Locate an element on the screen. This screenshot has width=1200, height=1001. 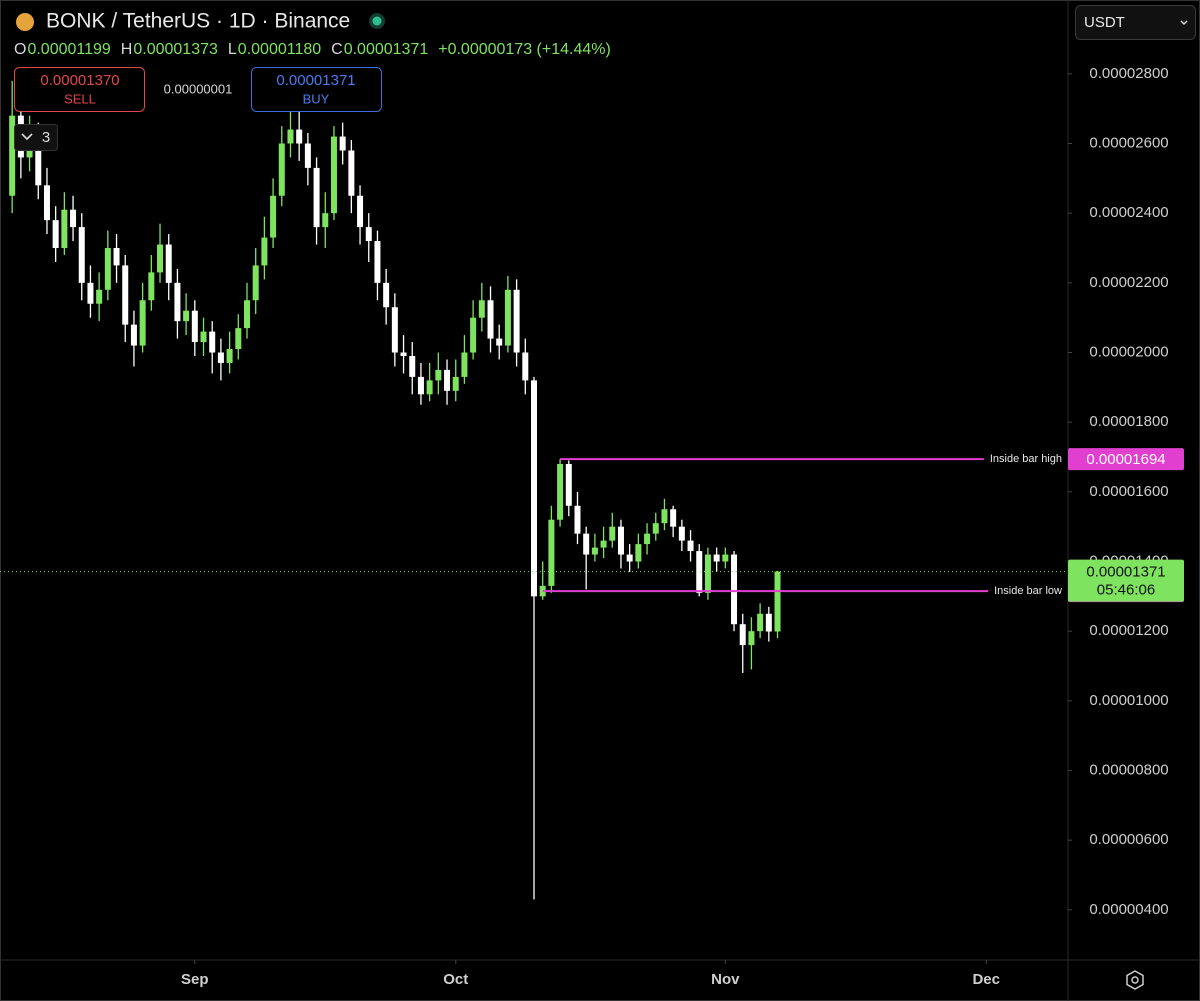
x-tick-label: Dec is located at coordinates (986, 979).